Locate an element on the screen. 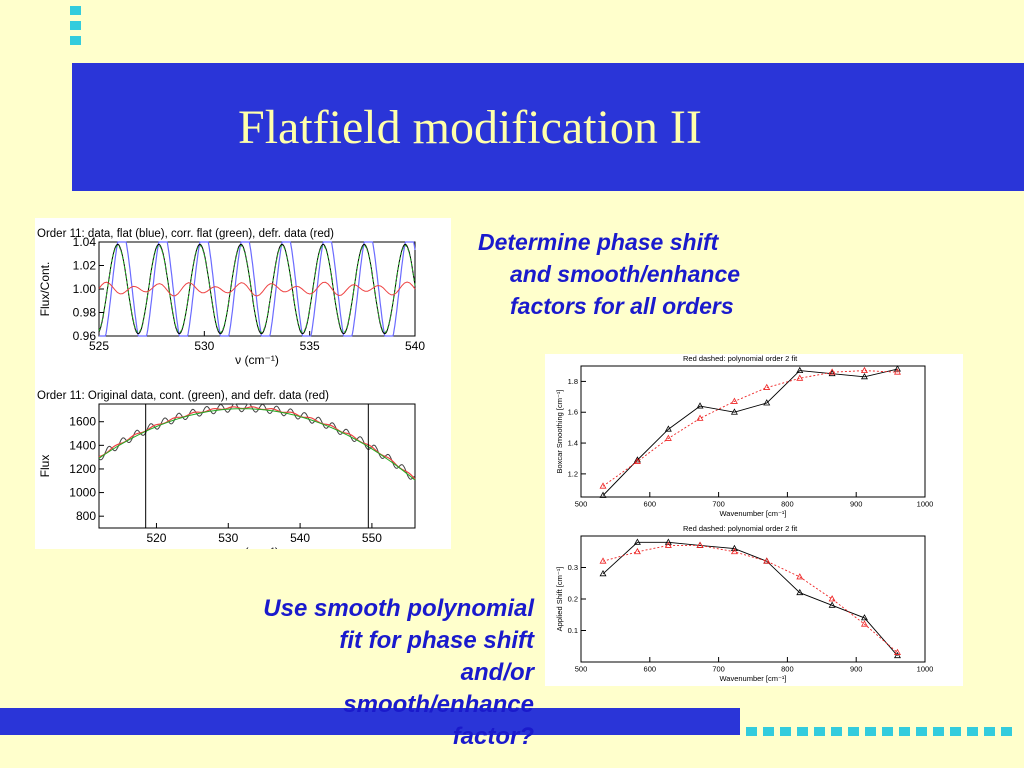  defr-data-red-line is located at coordinates (257, 443).